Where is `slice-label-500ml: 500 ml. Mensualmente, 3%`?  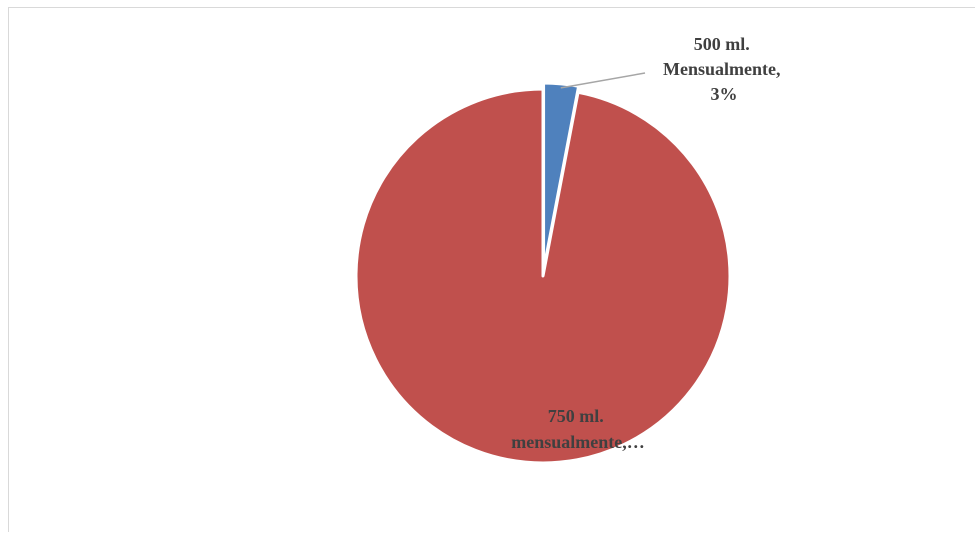 slice-label-500ml: 500 ml. Mensualmente, 3% is located at coordinates (724, 69).